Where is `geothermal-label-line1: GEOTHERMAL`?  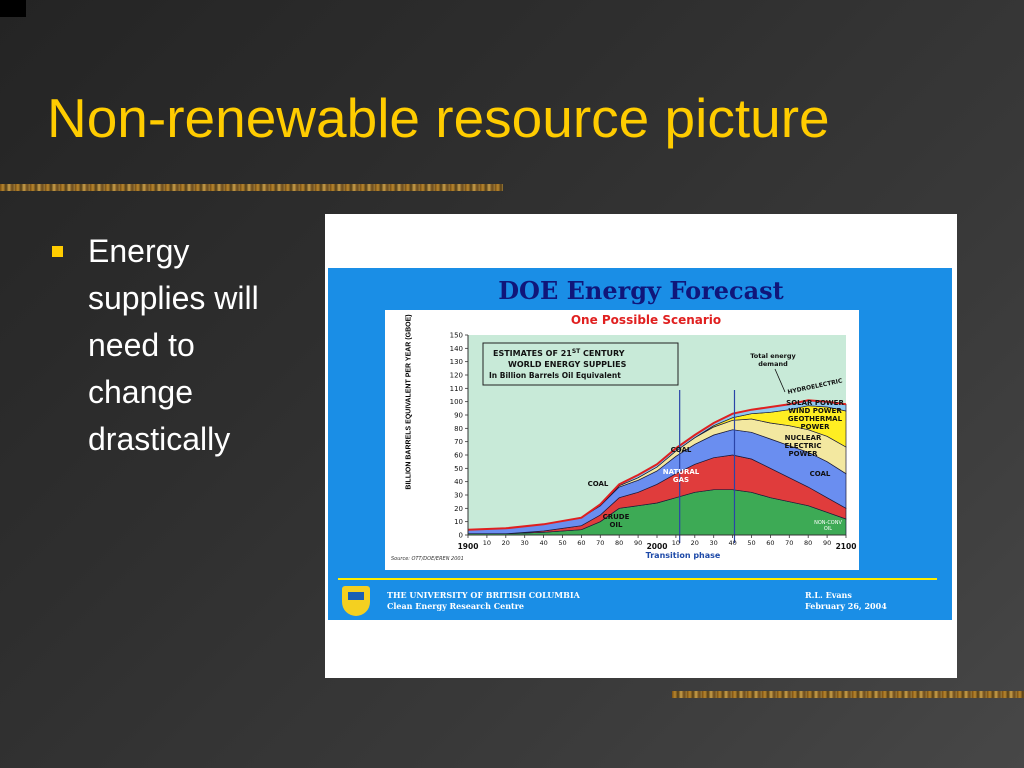
geothermal-label-line1: GEOTHERMAL is located at coordinates (815, 419).